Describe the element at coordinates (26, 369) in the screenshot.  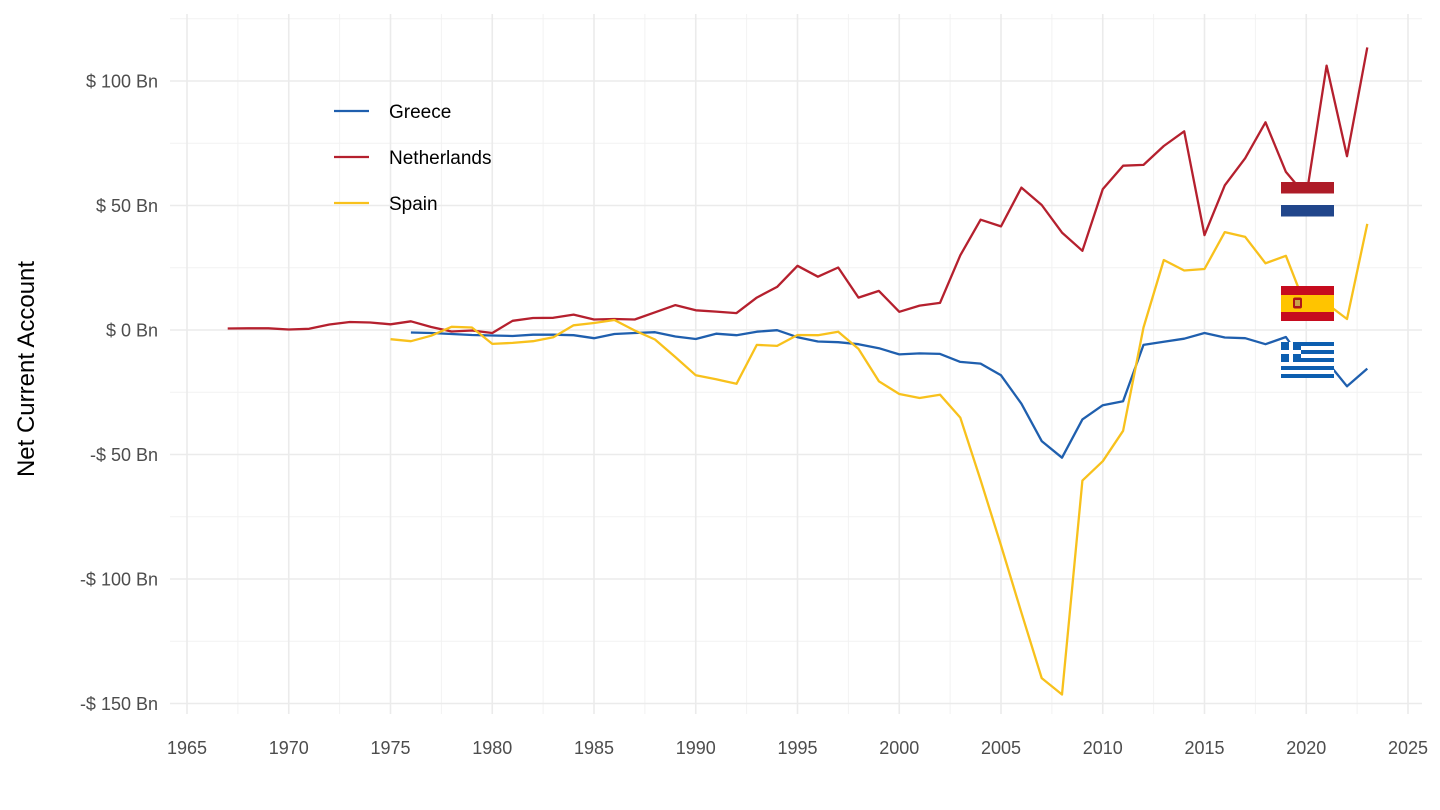
I see `y-axis-title: Net Current Account` at that location.